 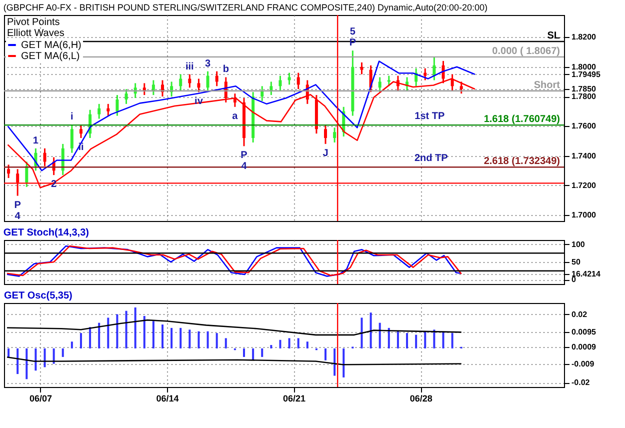 What do you see at coordinates (583, 363) in the screenshot?
I see `y-tick-label: -0.009` at bounding box center [583, 363].